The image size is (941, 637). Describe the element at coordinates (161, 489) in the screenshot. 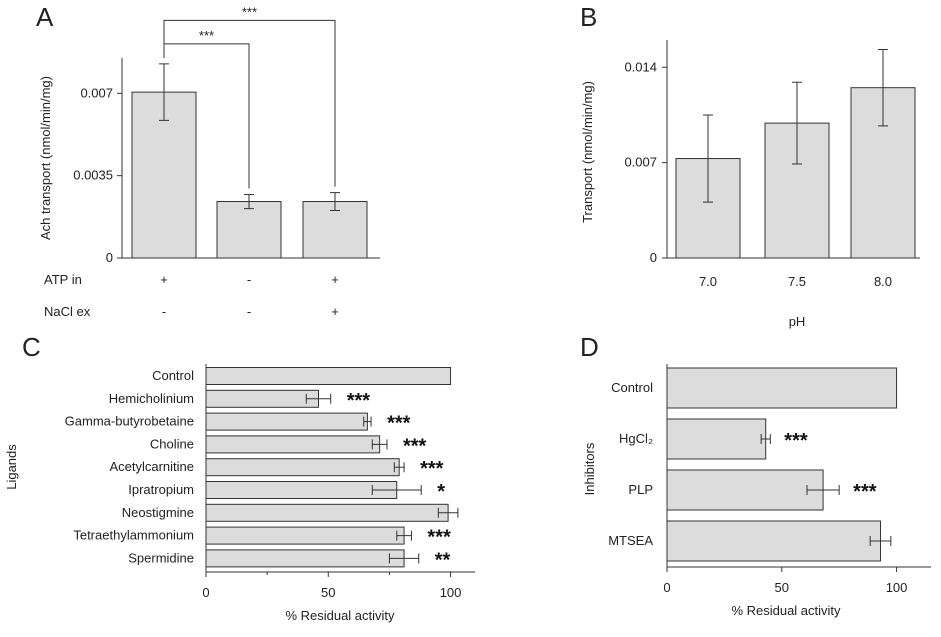

I see `panel-c-category-label: Ipratropium` at that location.